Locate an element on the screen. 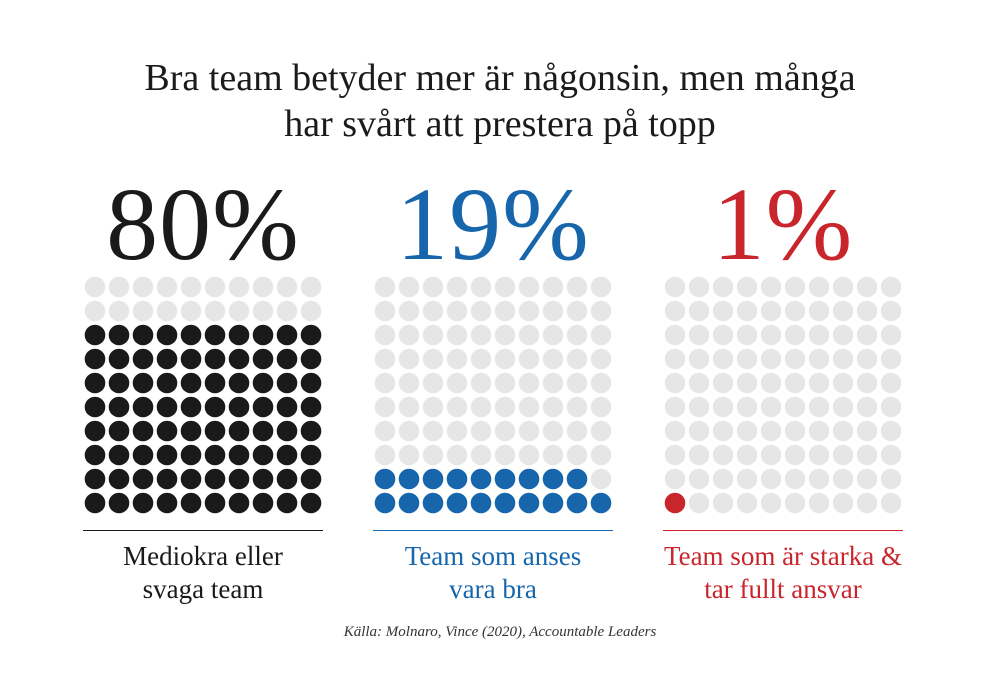  label-line-2: svaga team is located at coordinates (203, 589).